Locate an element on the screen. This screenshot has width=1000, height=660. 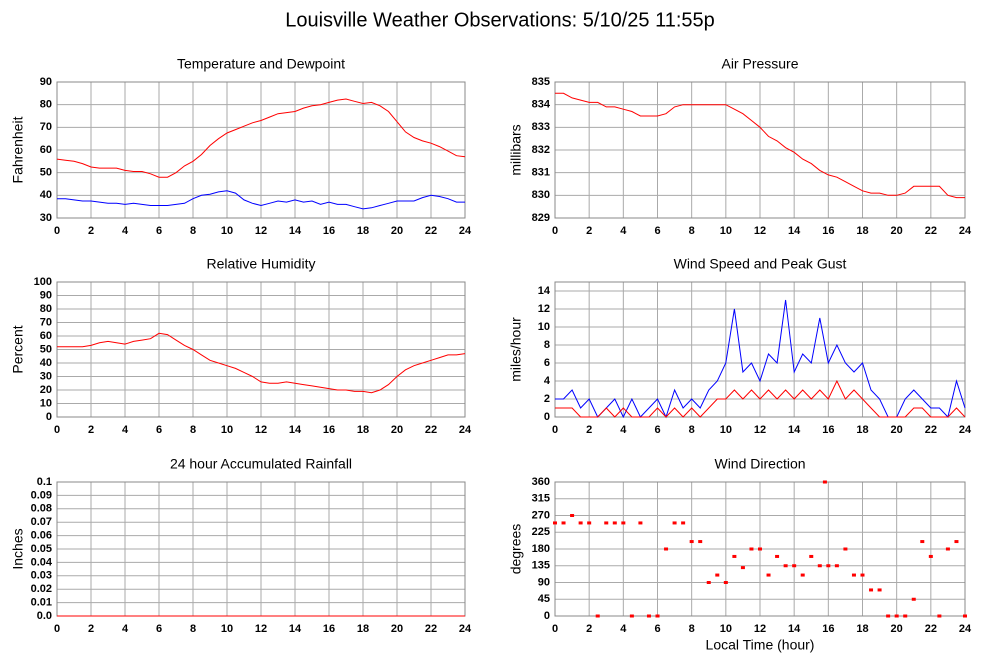
chart-title: Relative Humidity is located at coordinates (261, 264).